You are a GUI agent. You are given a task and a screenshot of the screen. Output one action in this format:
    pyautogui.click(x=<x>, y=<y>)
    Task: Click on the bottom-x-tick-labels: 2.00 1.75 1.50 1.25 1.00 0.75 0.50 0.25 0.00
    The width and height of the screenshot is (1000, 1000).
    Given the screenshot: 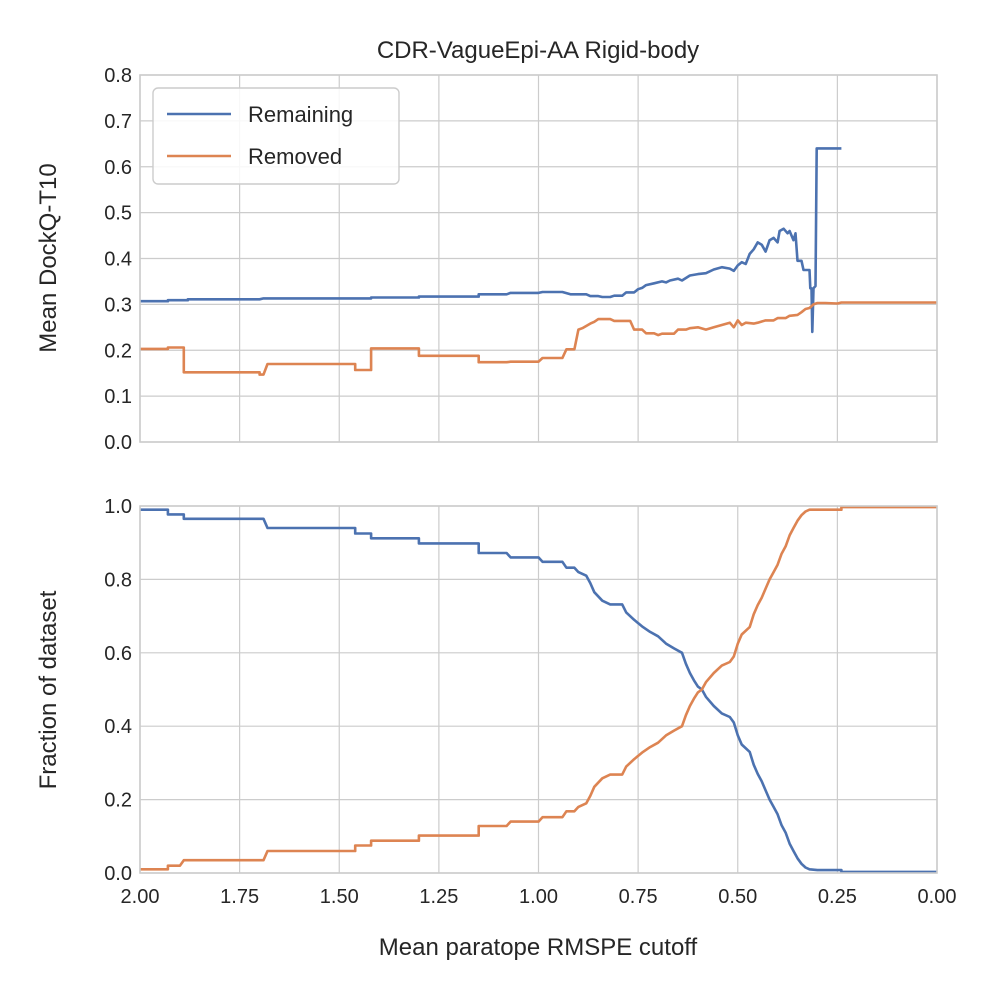 What is the action you would take?
    pyautogui.click(x=539, y=897)
    